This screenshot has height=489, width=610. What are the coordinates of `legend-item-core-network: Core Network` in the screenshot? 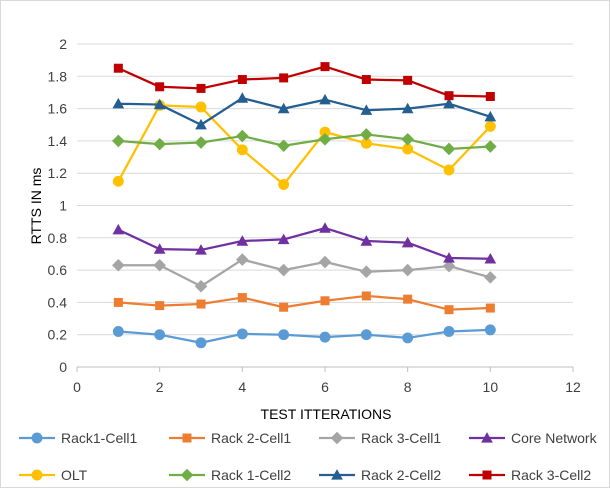 It's located at (533, 438).